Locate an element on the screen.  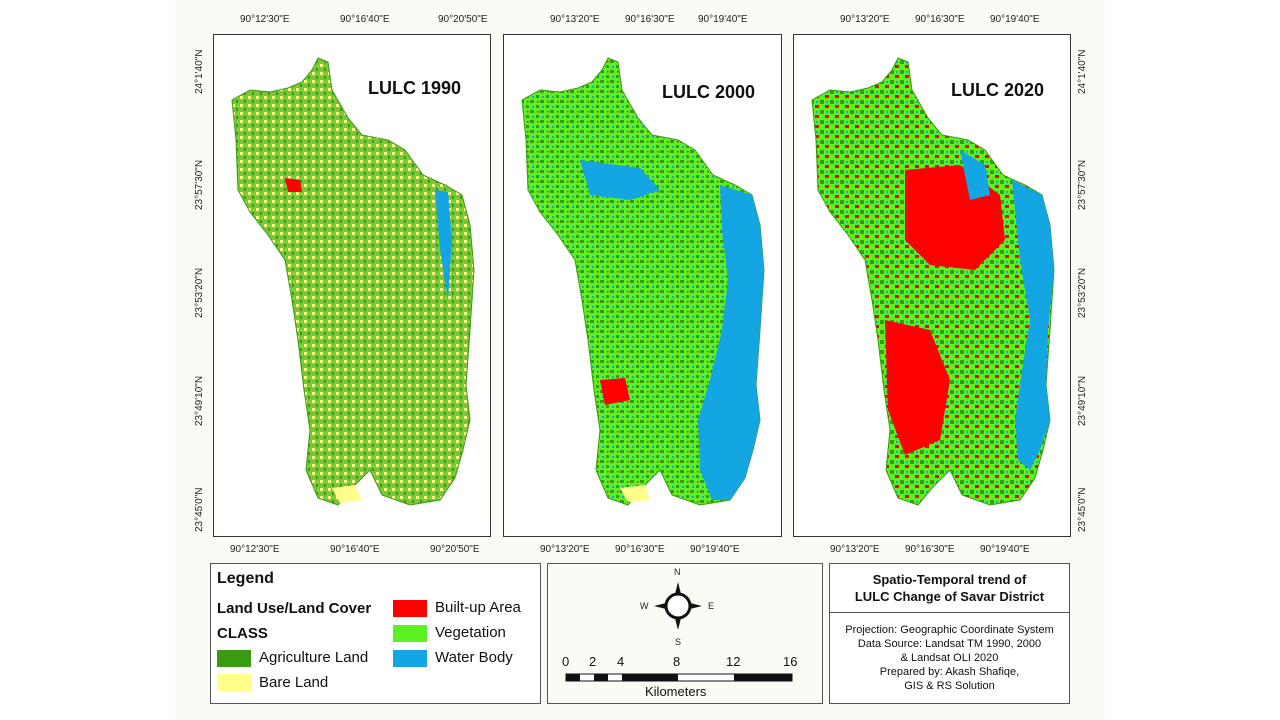
district-map-1990 is located at coordinates (353, 281).